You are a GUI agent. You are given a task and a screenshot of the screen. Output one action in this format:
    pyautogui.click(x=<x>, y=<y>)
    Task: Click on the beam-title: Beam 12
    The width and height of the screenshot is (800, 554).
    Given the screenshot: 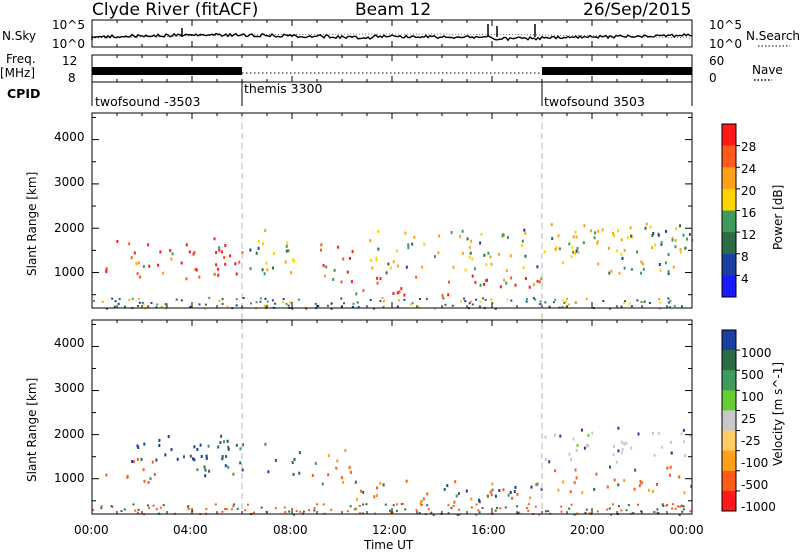 What is the action you would take?
    pyautogui.click(x=393, y=10)
    